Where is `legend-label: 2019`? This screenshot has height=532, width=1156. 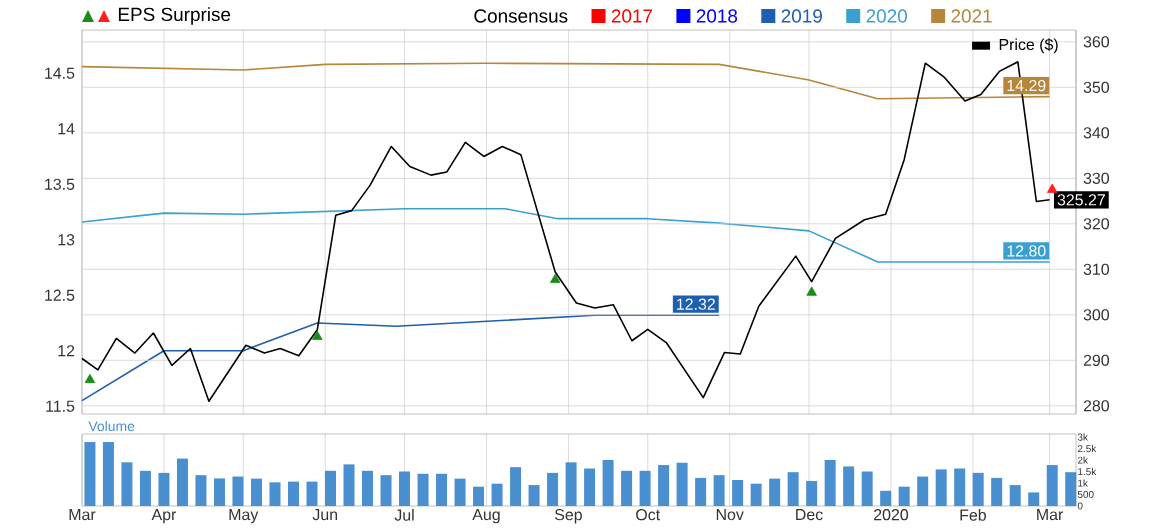
legend-label: 2019 is located at coordinates (801, 16).